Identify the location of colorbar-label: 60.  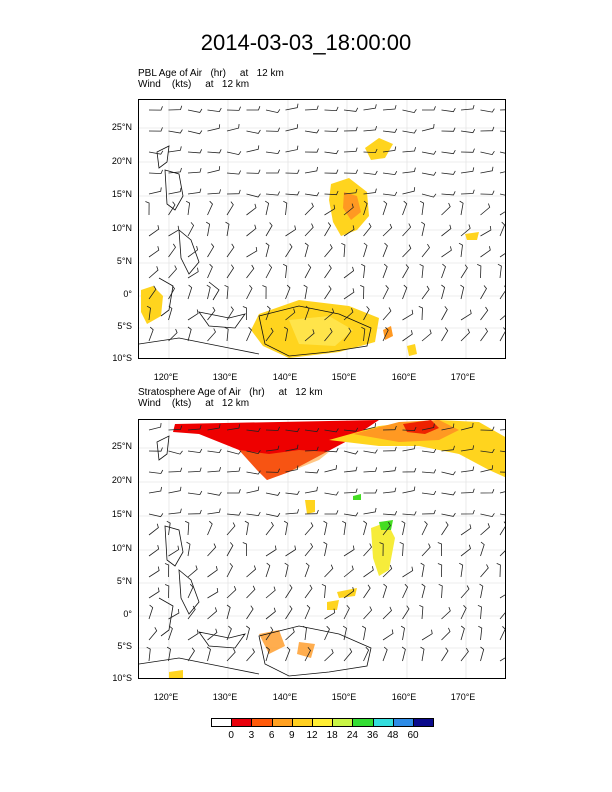
(413, 735).